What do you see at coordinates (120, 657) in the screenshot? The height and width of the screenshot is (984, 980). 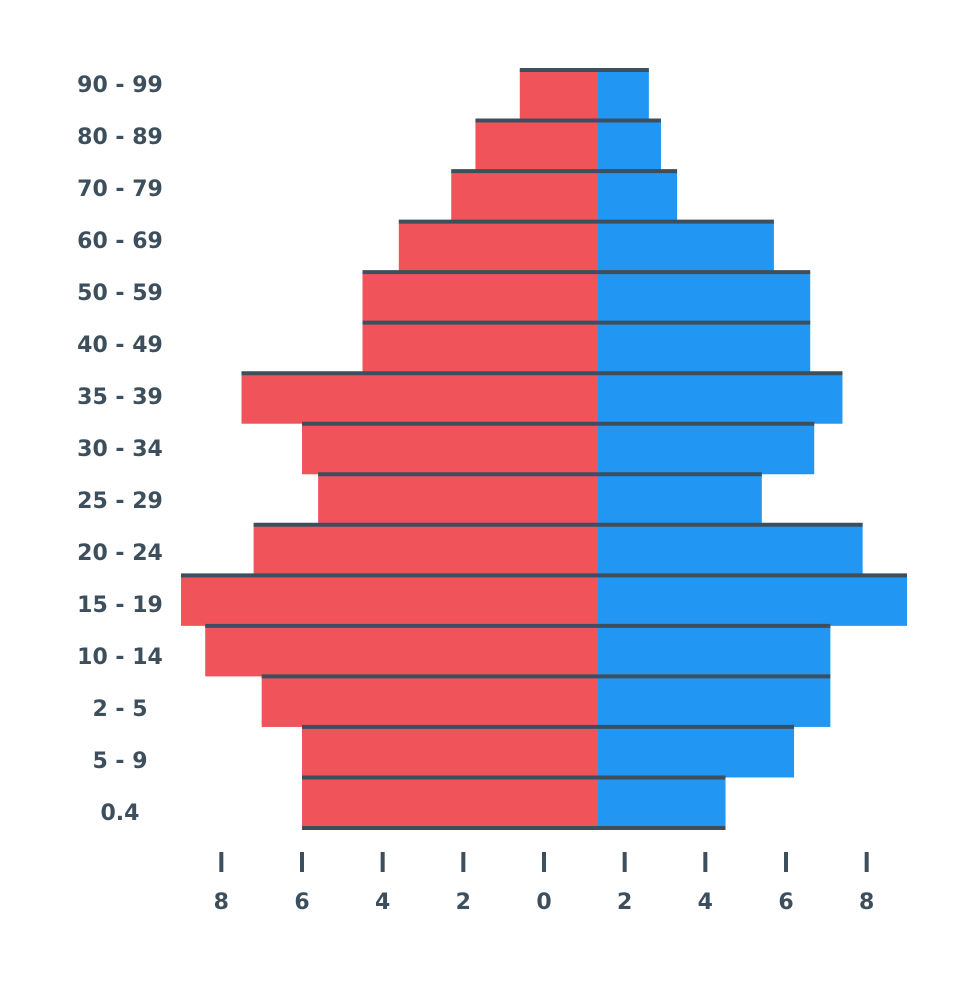 I see `y-tick-label: 10 - 14` at bounding box center [120, 657].